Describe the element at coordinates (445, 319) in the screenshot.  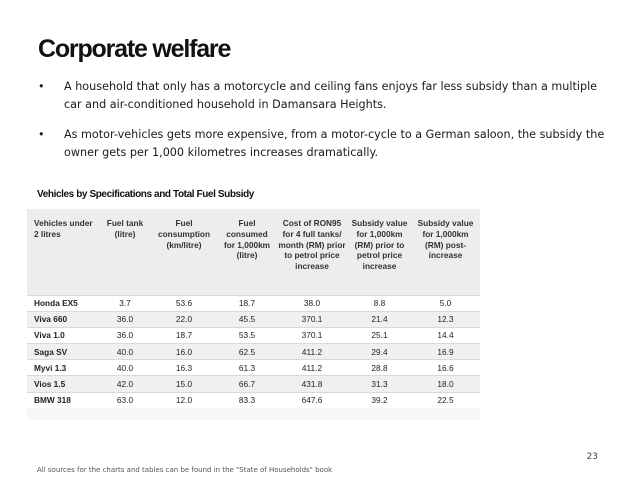
I see `table-cell: 12.3` at that location.